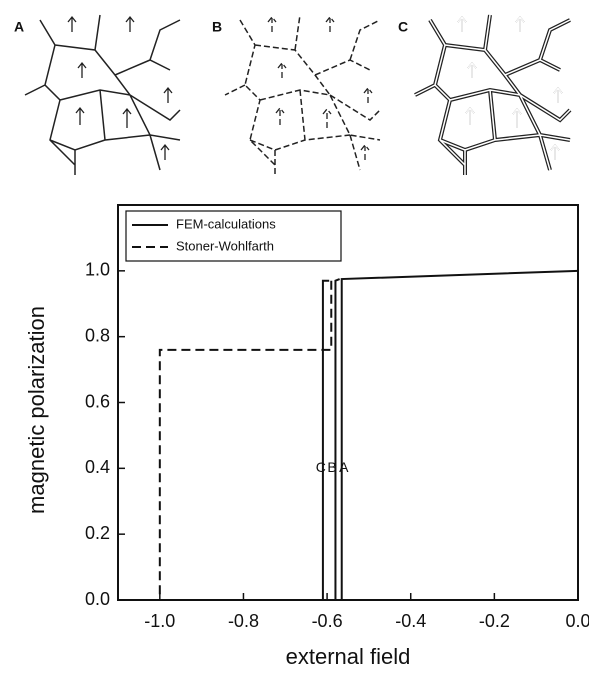 The height and width of the screenshot is (682, 589). Describe the element at coordinates (327, 621) in the screenshot. I see `x-tick-label: -0.6` at that location.